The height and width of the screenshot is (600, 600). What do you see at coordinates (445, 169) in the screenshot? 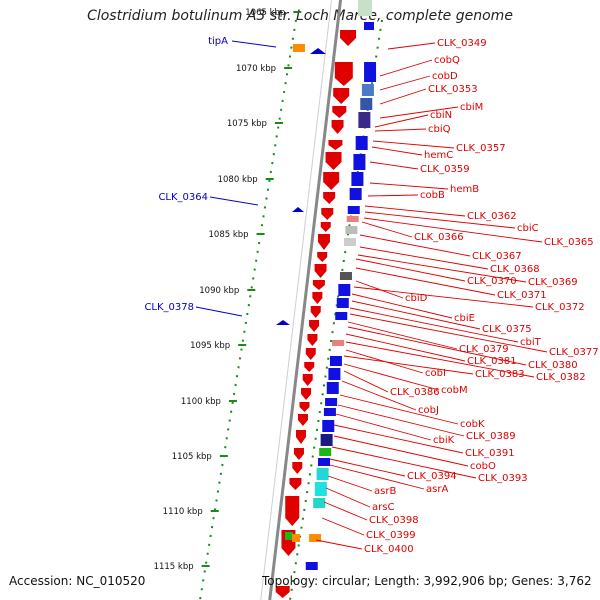
I see `forward-label-10: CLK_0359` at bounding box center [445, 169].